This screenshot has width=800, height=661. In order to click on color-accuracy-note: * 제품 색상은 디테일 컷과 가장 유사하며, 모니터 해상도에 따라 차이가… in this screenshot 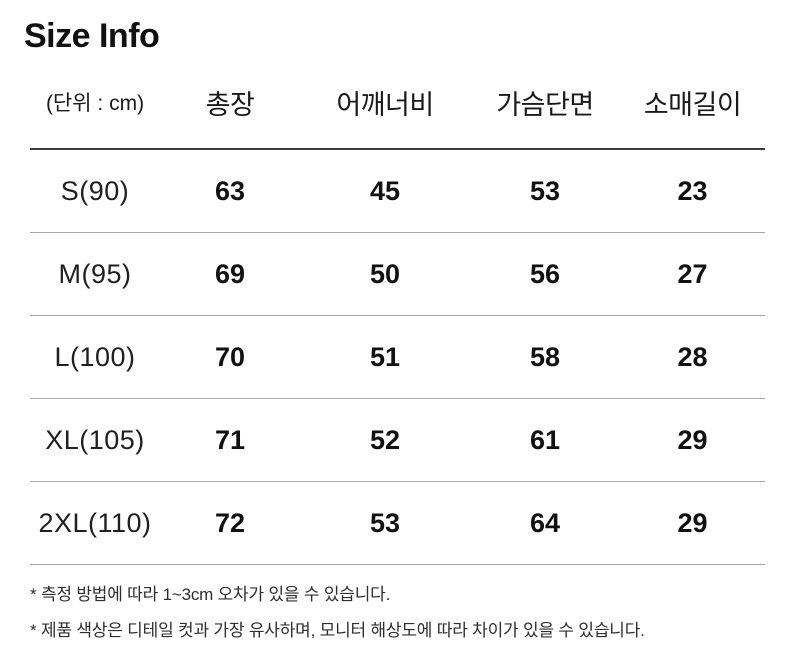, I will do `click(337, 630)`.